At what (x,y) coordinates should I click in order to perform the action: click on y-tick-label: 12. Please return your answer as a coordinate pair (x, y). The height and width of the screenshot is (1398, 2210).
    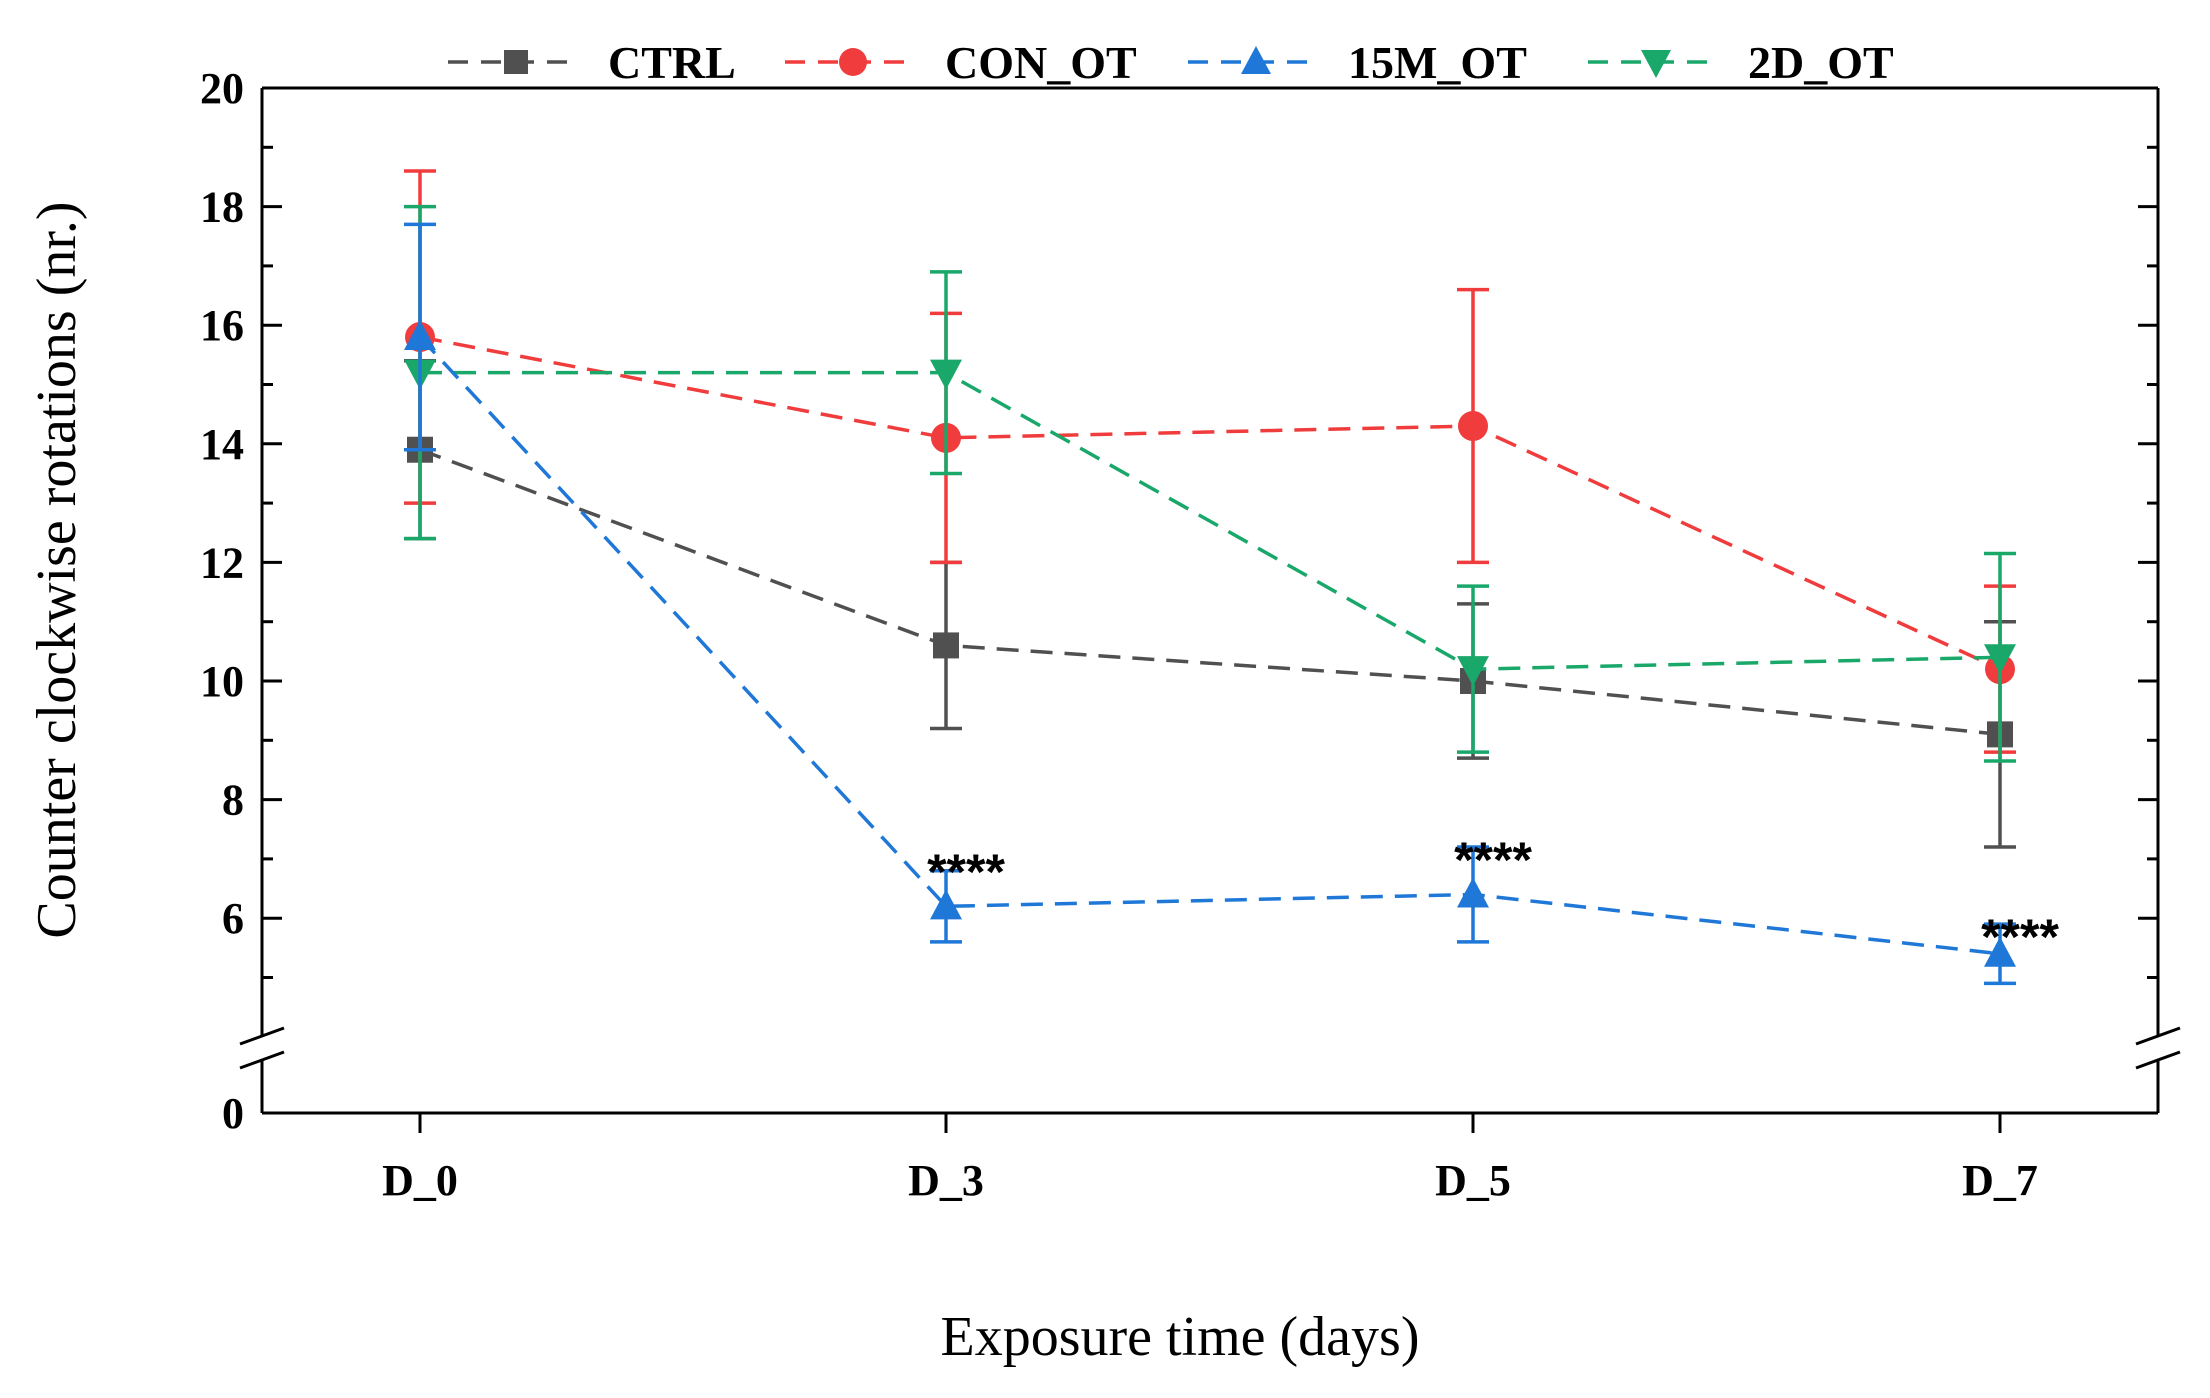
    Looking at the image, I should click on (222, 562).